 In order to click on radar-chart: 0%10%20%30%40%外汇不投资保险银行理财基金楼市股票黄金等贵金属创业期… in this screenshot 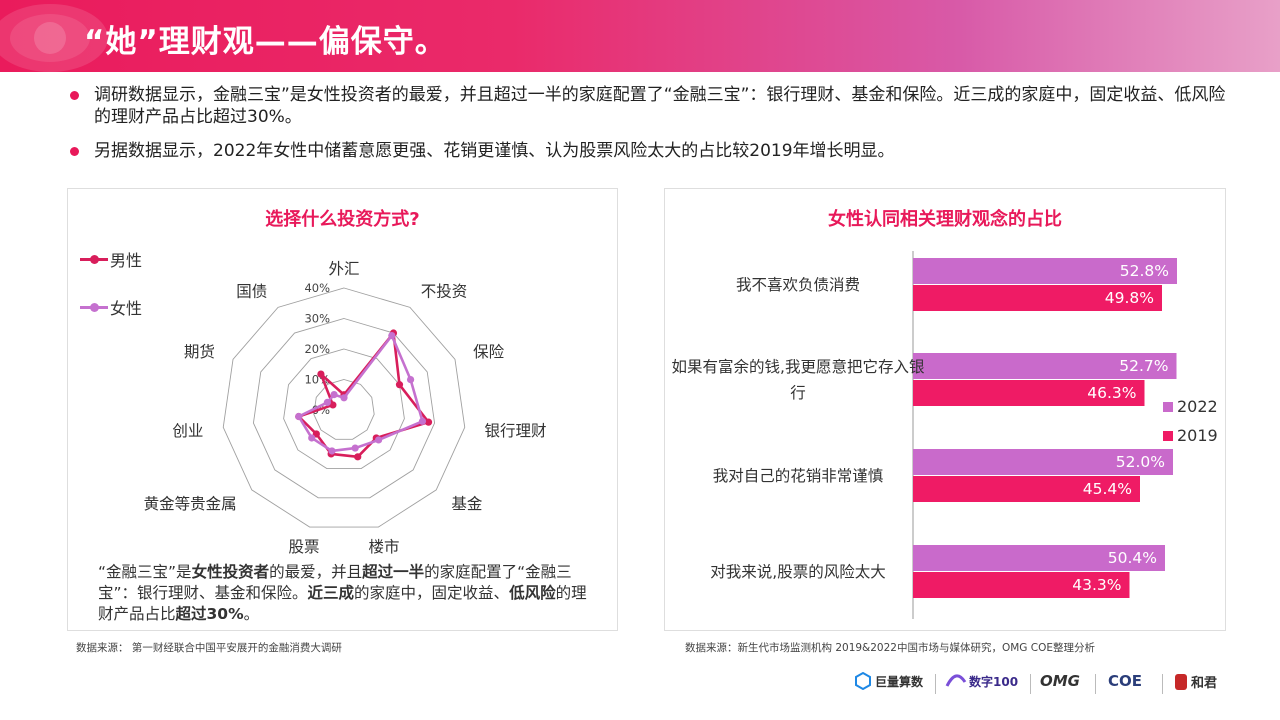, I will do `click(345, 408)`.